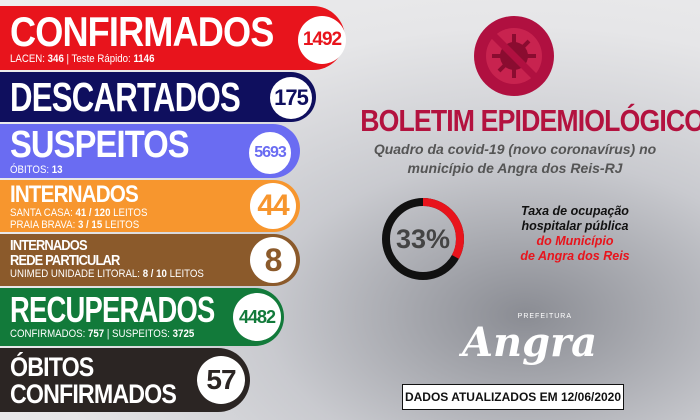 The image size is (700, 420). I want to click on obitos-count: 57, so click(221, 380).